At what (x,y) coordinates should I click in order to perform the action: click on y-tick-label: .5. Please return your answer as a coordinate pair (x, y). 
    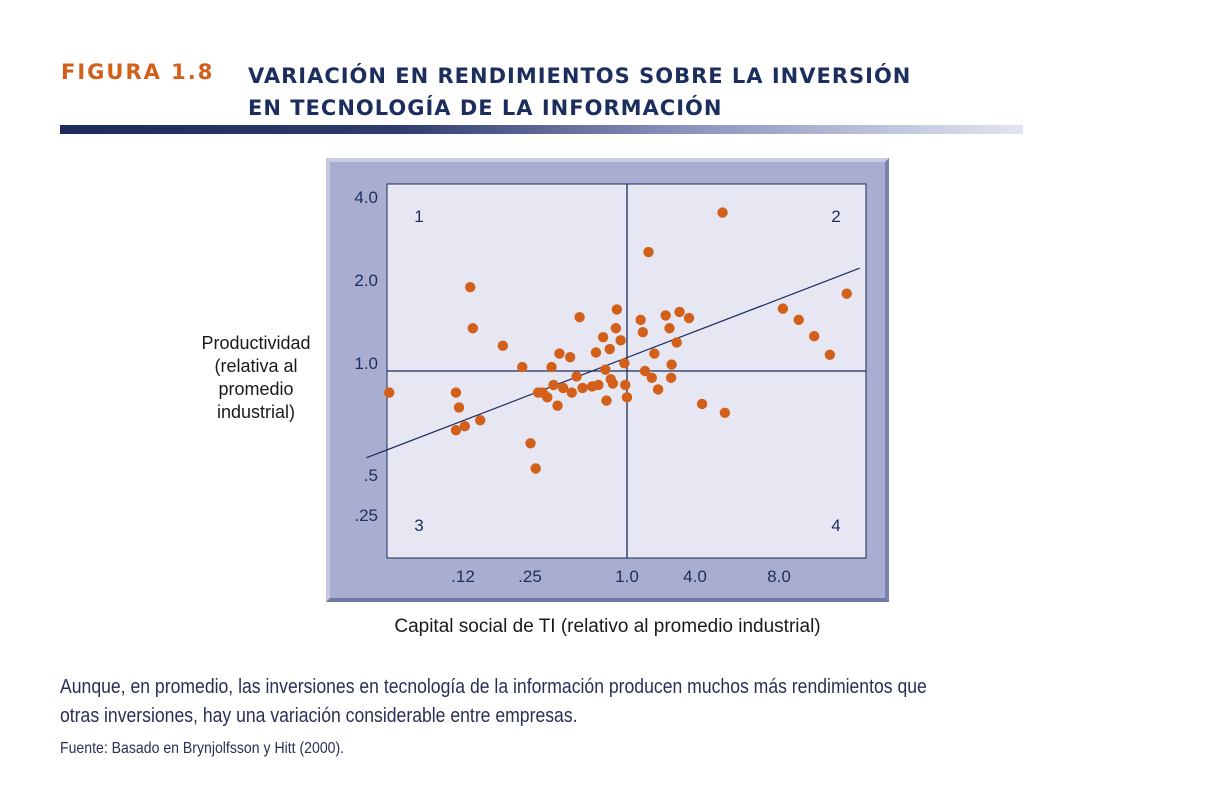
    Looking at the image, I should click on (371, 475).